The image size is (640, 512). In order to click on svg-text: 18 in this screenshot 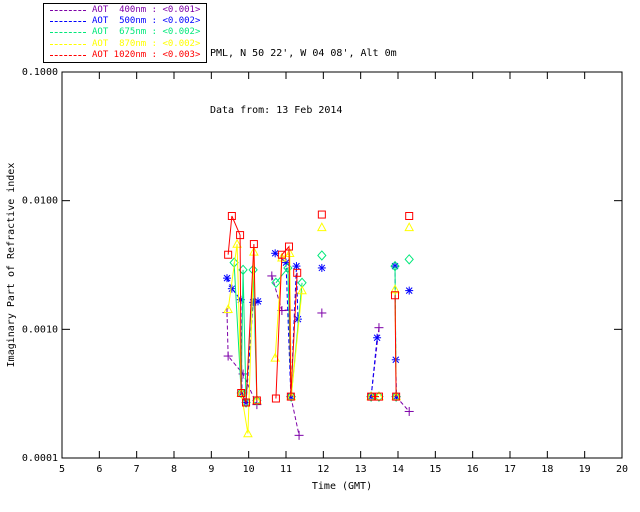, I will do `click(547, 469)`.